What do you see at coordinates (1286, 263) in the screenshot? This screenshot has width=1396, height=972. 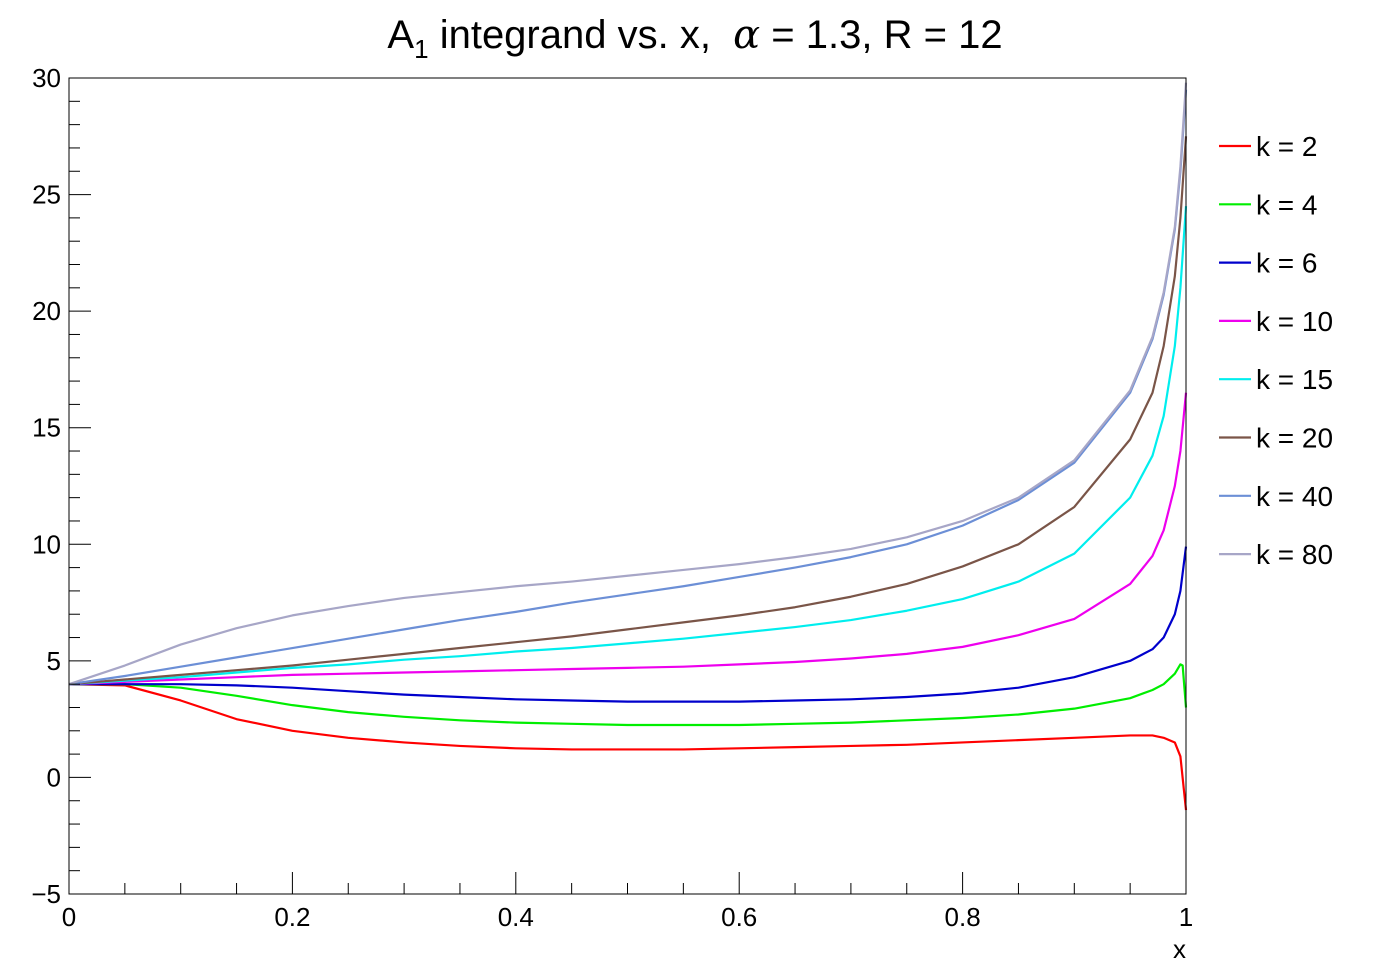 I see `legend-label: k = 6` at bounding box center [1286, 263].